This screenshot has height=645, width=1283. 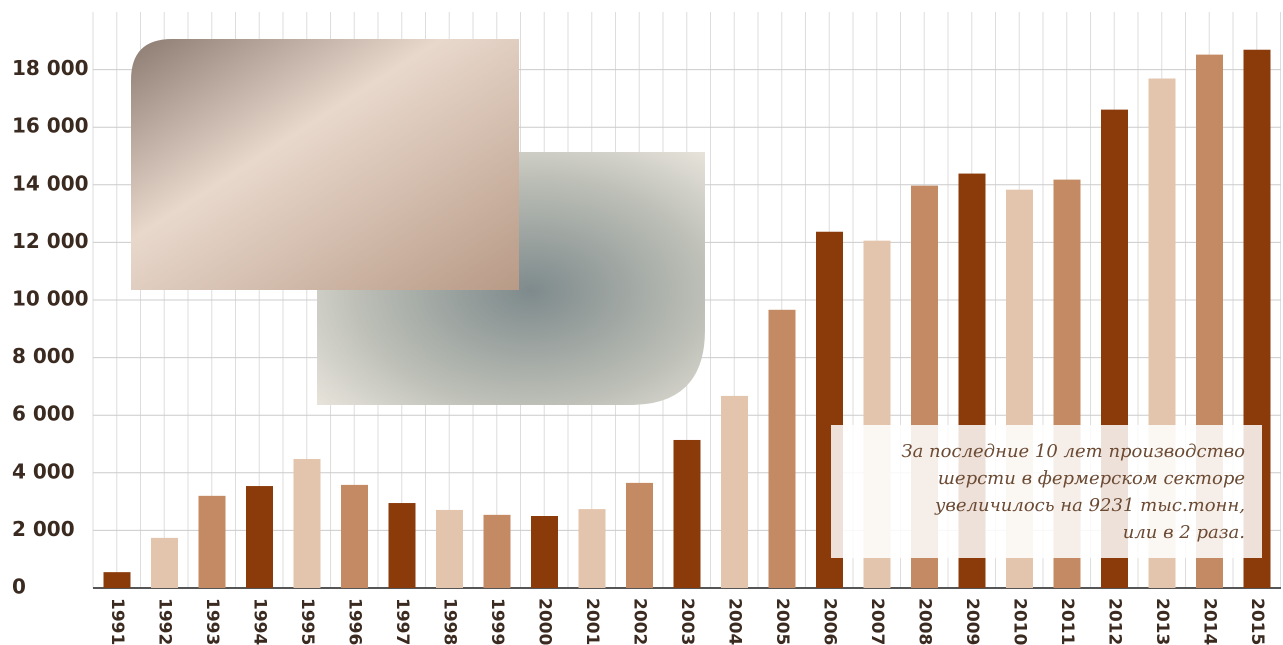 What do you see at coordinates (307, 621) in the screenshot?
I see `x-tick-label: 1995` at bounding box center [307, 621].